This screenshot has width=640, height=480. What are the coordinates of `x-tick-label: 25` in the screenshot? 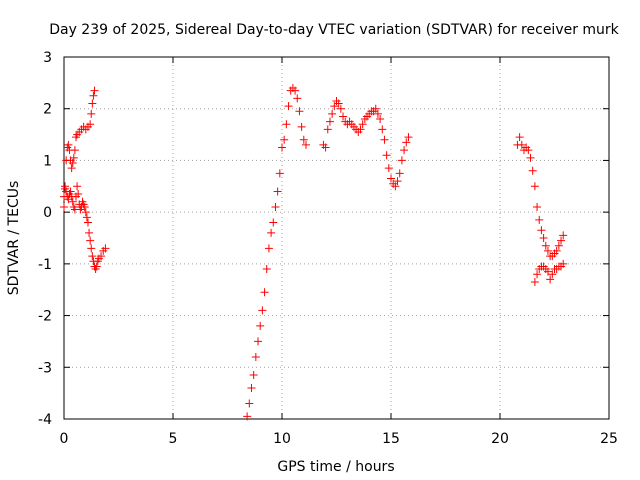 It's located at (609, 439).